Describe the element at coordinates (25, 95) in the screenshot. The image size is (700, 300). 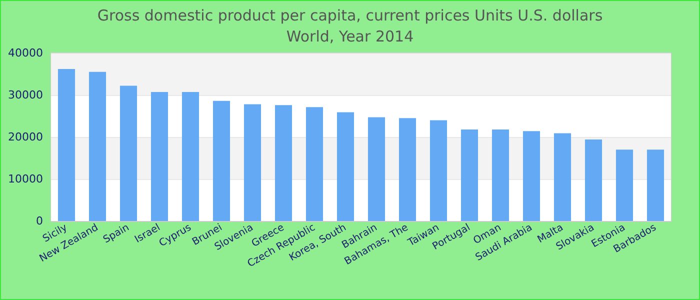
I see `y-tick-label: 30000` at that location.